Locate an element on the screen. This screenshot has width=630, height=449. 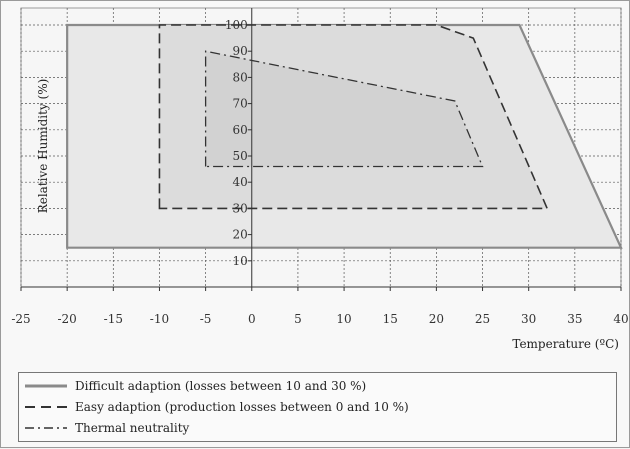
y-tick-label: 10 is located at coordinates (239, 261).